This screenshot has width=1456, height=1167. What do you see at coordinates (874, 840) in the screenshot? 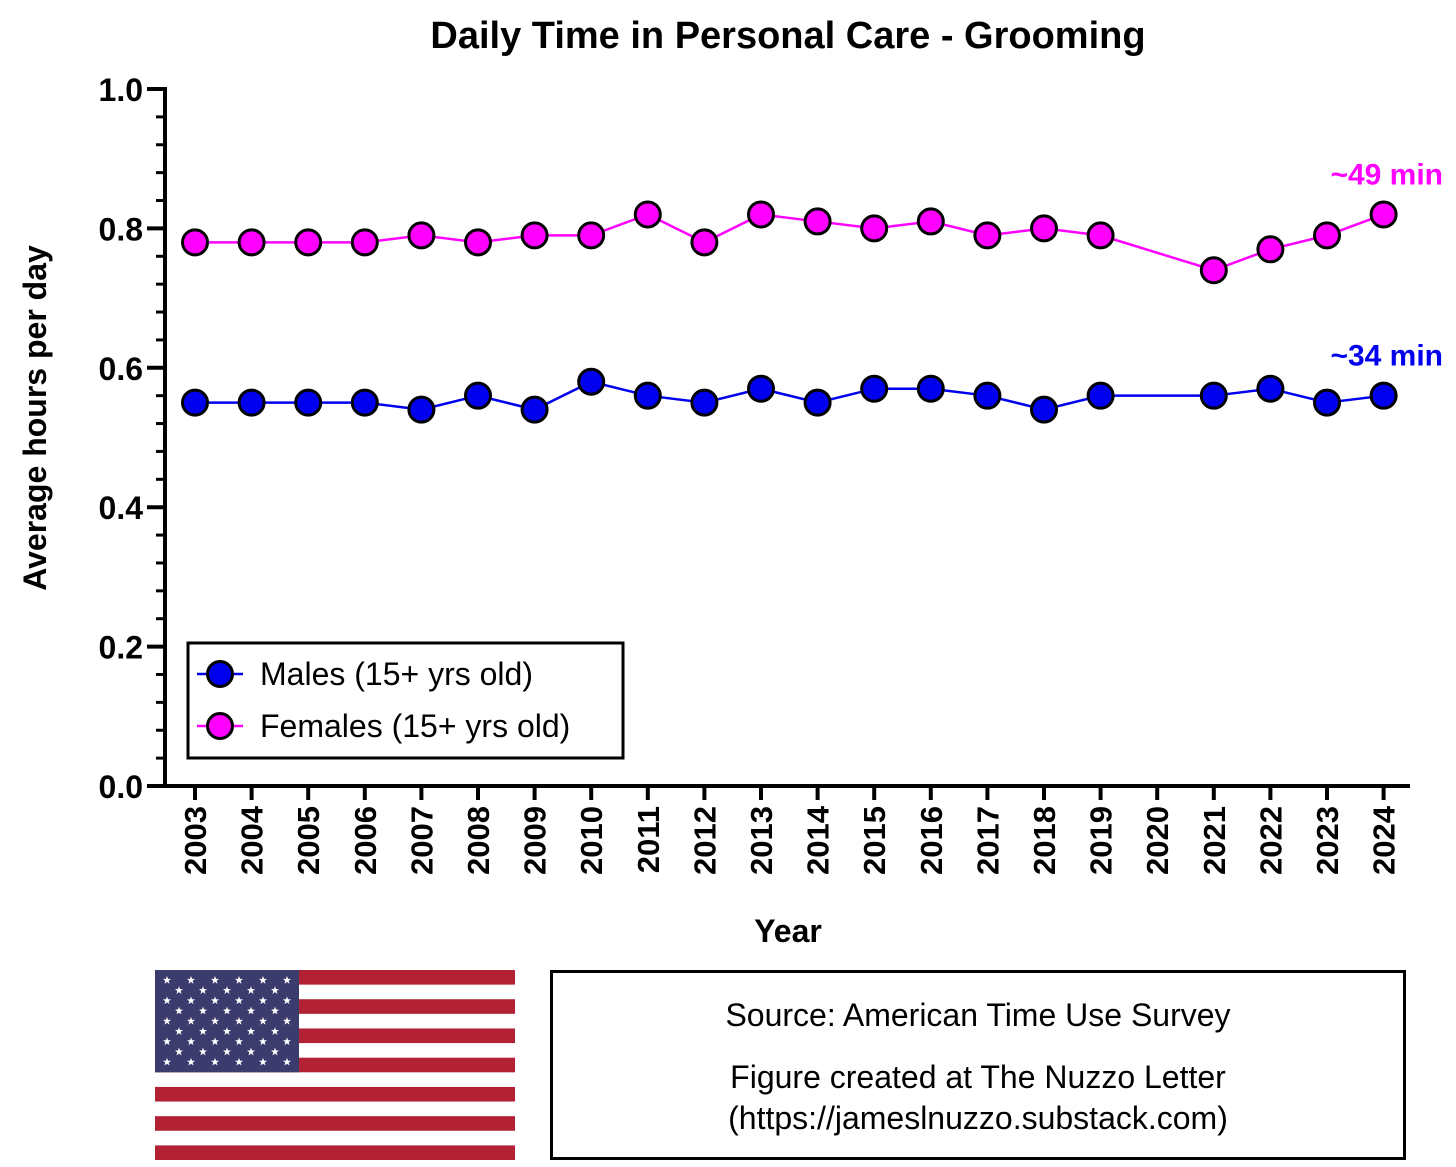
I see `x-tick-label: 2015` at bounding box center [874, 840].